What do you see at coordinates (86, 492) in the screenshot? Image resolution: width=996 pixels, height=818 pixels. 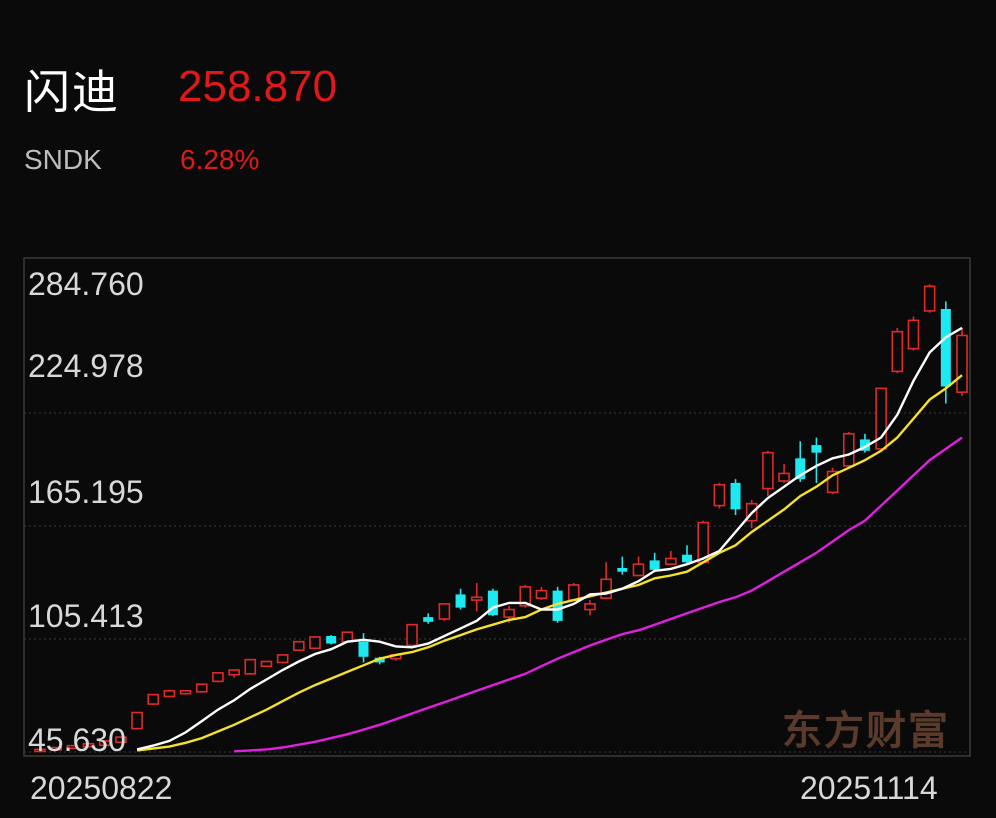 I see `y-tick-label: 165.195` at bounding box center [86, 492].